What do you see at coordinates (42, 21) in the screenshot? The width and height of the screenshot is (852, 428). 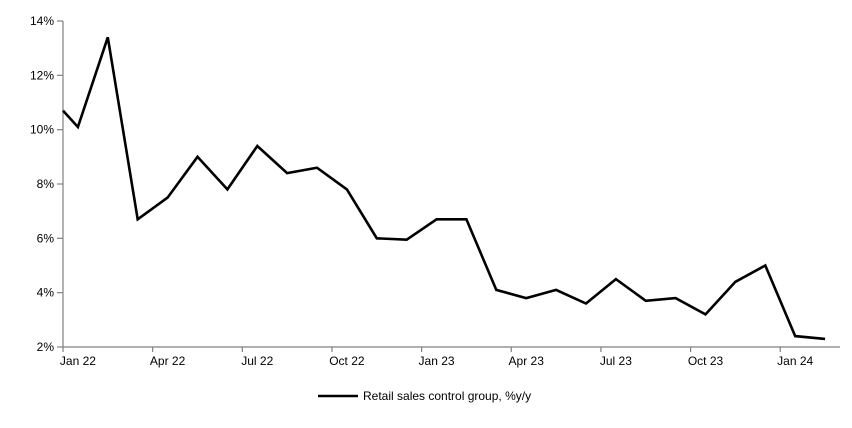 I see `y-tick-label: 14%` at bounding box center [42, 21].